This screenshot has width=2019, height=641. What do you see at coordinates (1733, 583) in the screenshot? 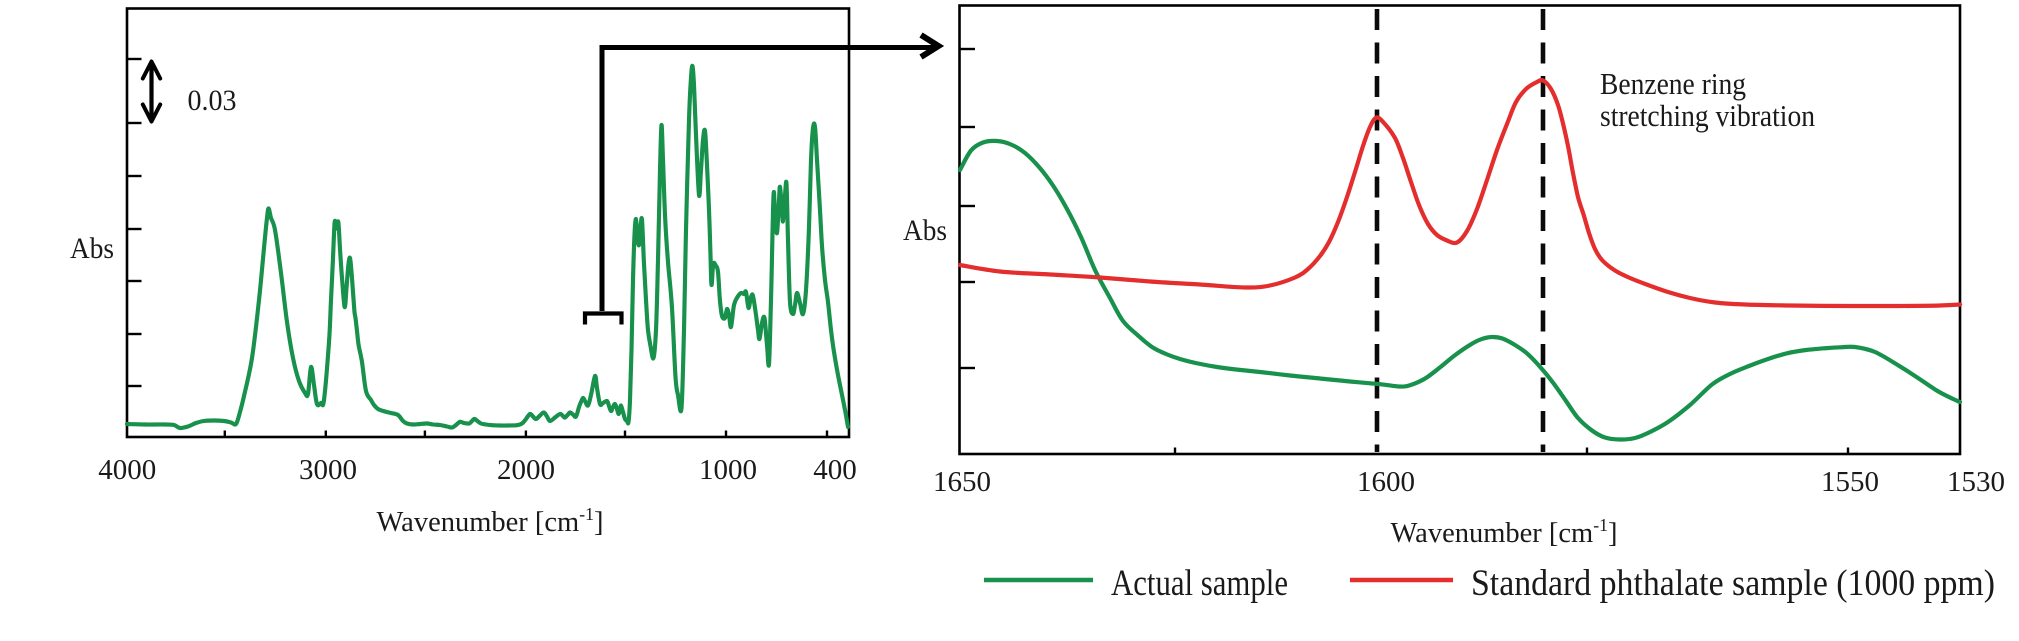
I see `svg-text:Standard phthalate sample (100: Standard phthalate sample (1000 ppm)` at bounding box center [1733, 583].